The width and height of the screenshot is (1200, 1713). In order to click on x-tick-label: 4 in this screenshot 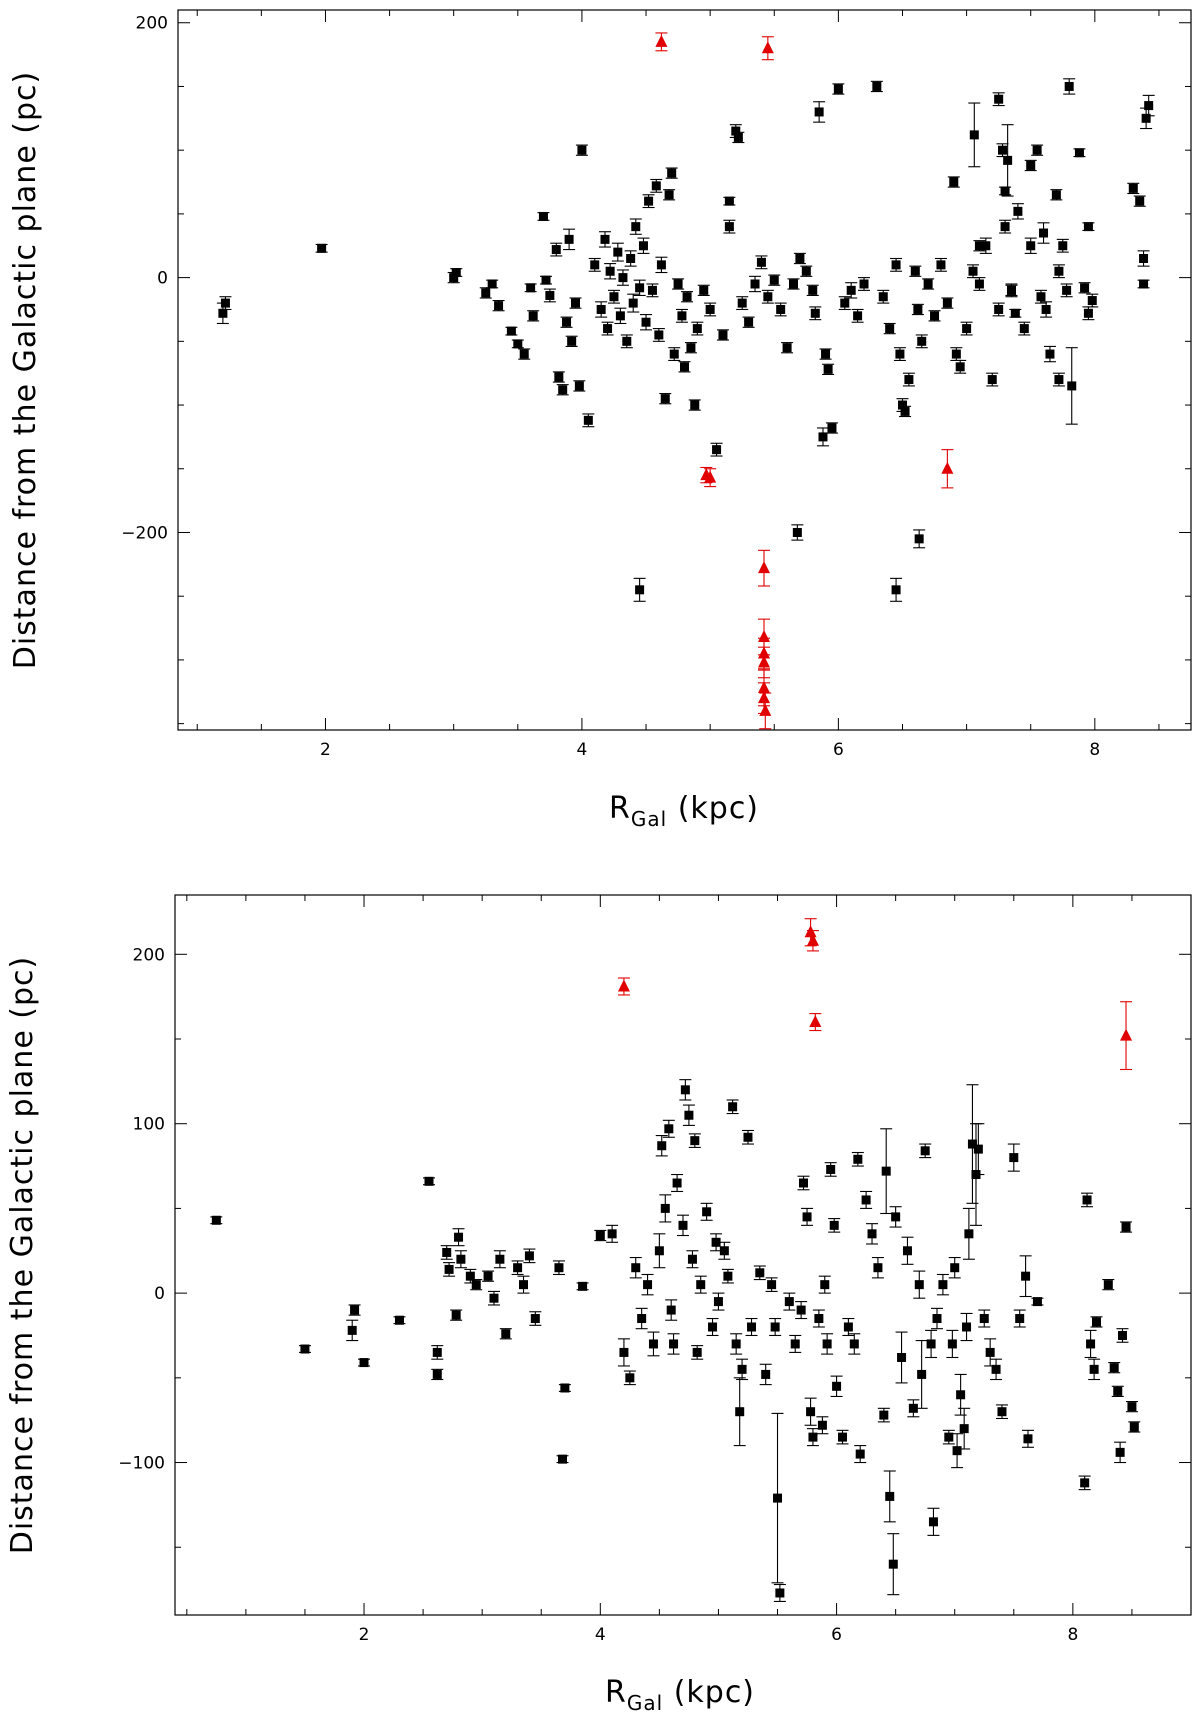, I will do `click(582, 750)`.